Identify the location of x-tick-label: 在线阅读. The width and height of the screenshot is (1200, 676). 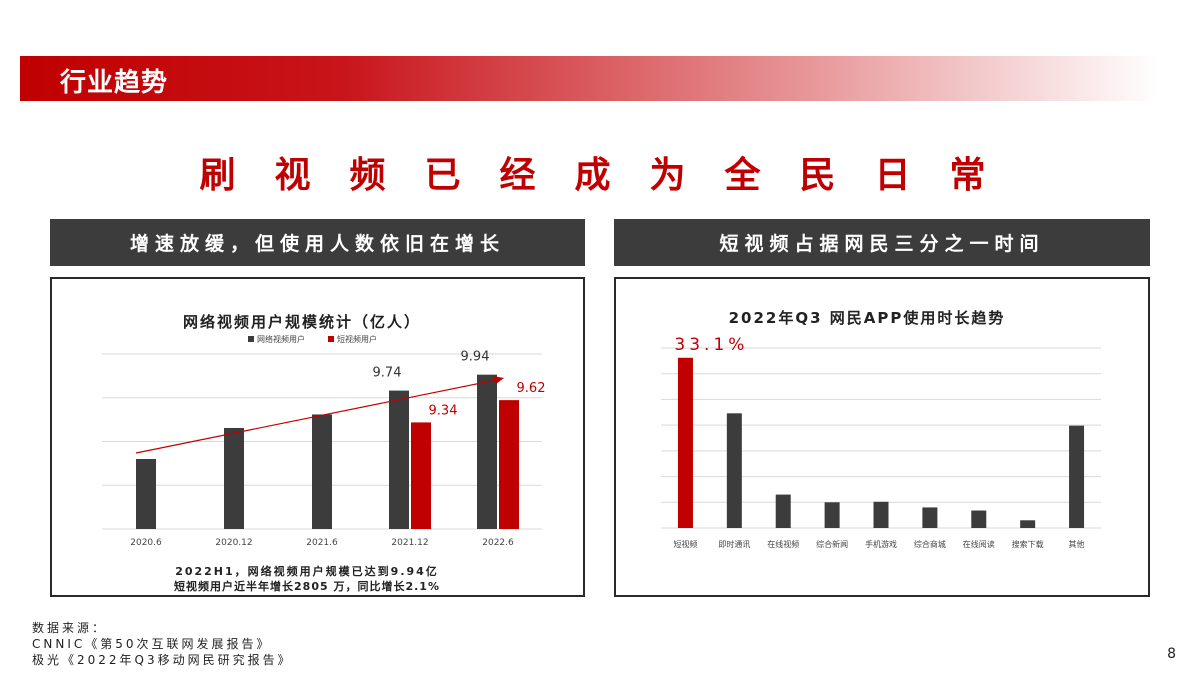
(979, 544).